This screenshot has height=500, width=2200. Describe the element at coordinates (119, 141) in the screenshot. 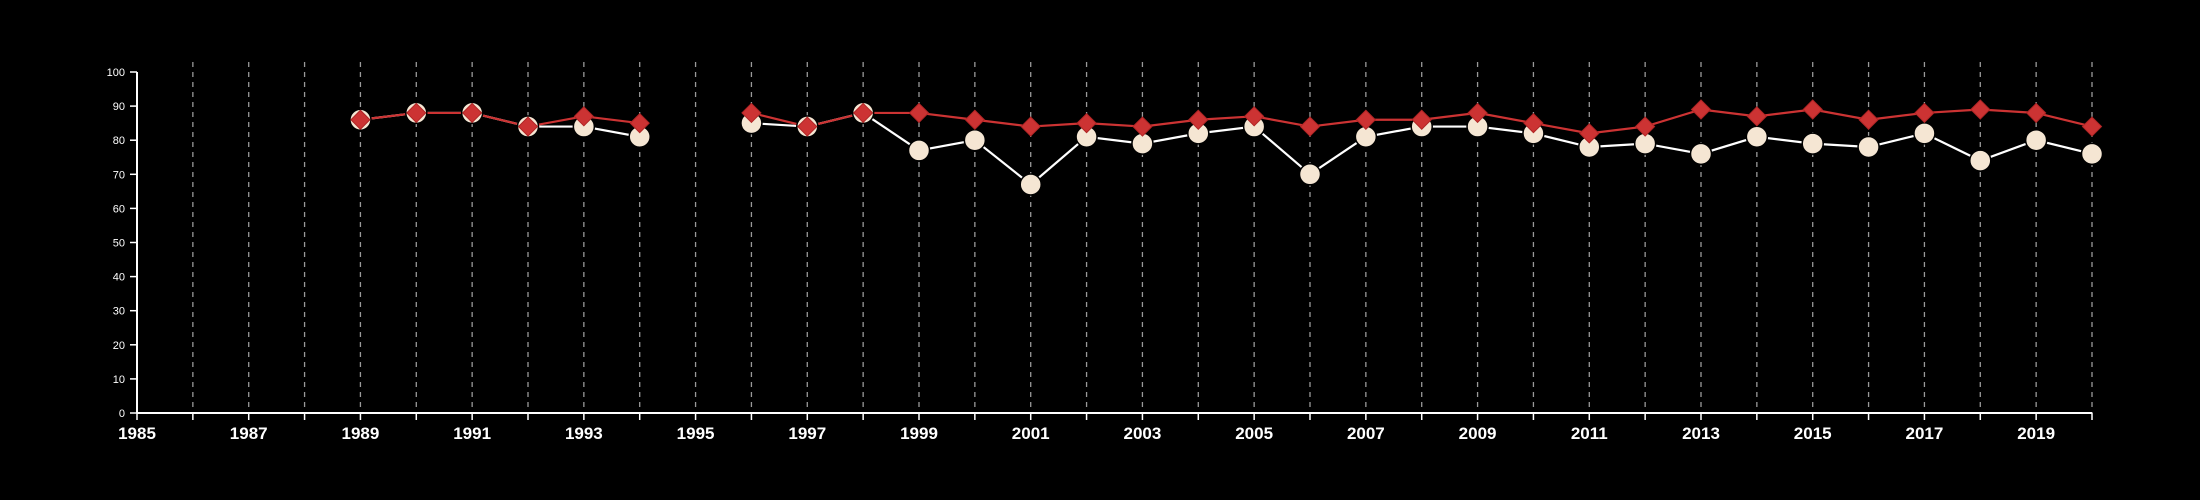

I see `y-tick-label: 80` at that location.